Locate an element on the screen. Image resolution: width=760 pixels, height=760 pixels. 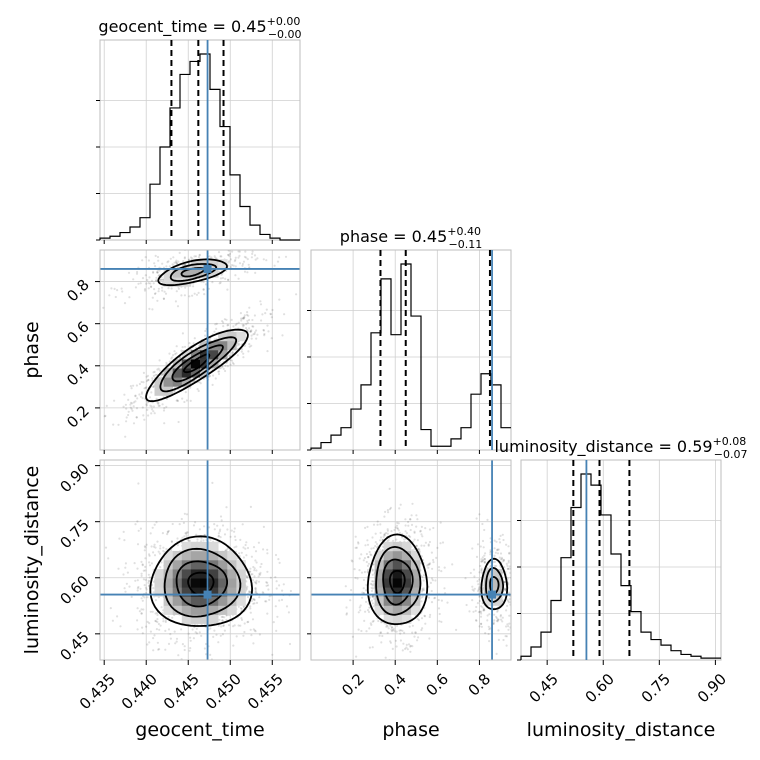
panel-title-luminosity_distance: luminosity_distance = 0.59+0.08 −0.07 is located at coordinates (620, 448).